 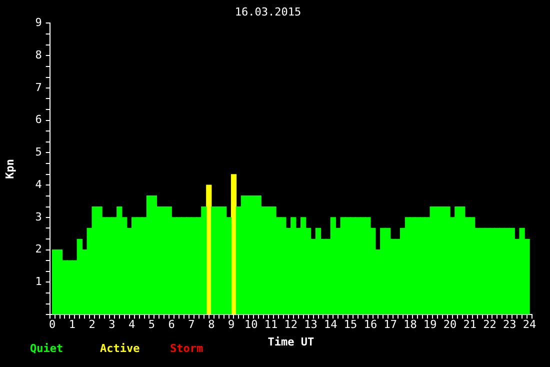 What do you see at coordinates (331, 325) in the screenshot?
I see `x-tick-label: 14` at bounding box center [331, 325].